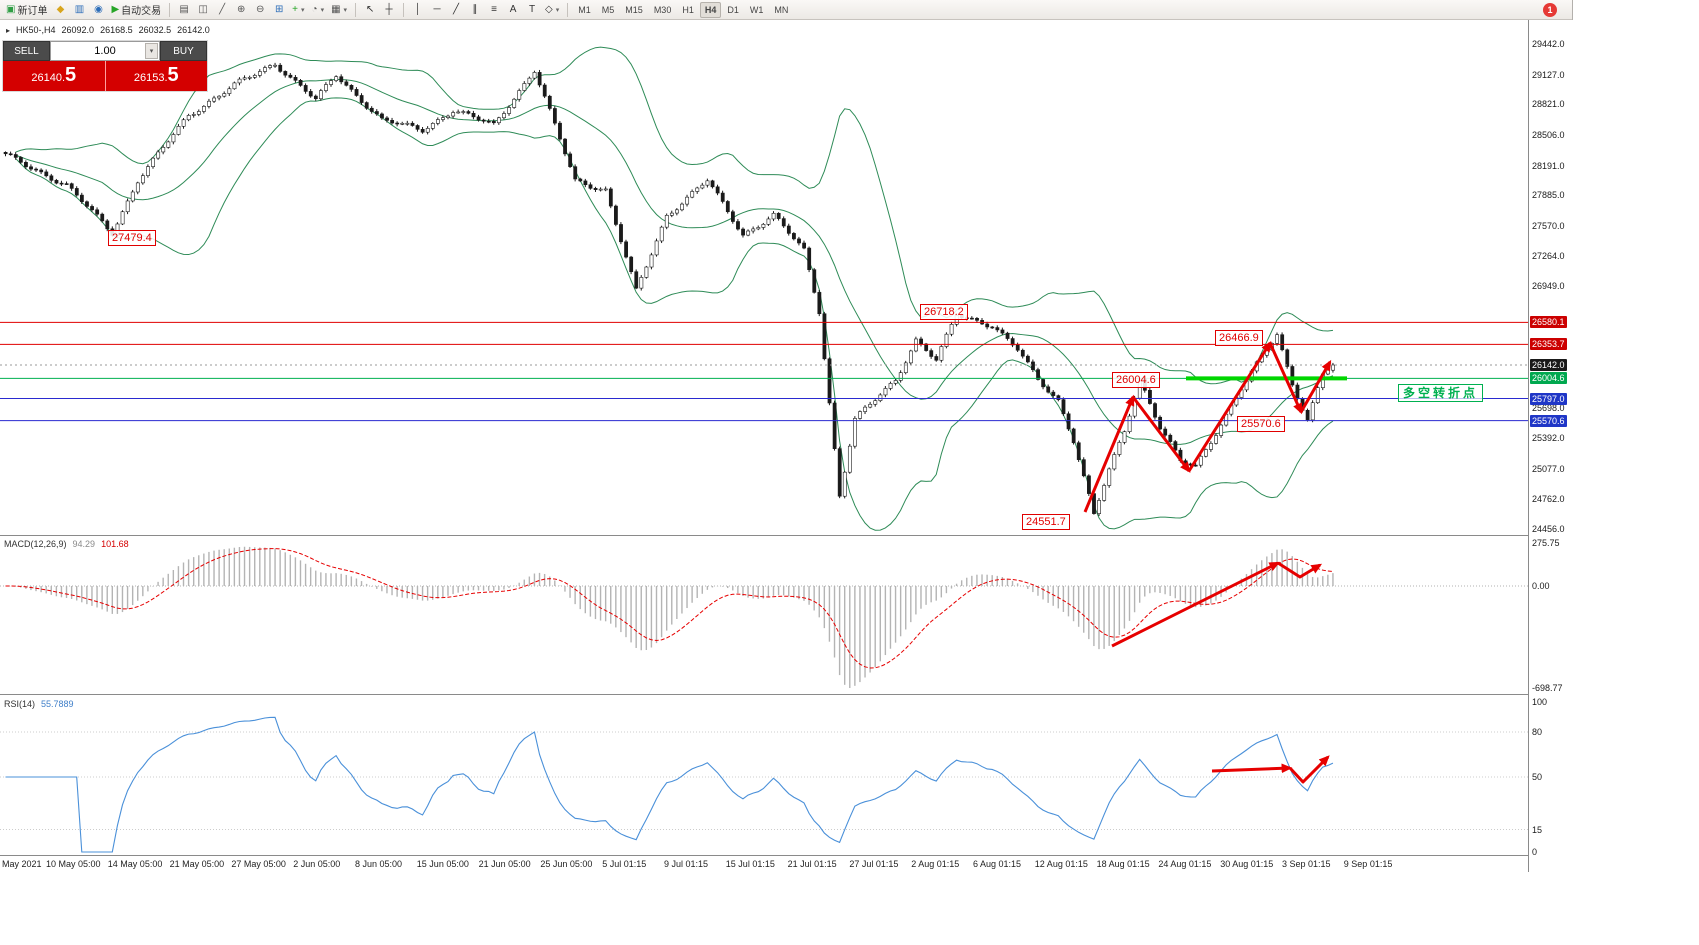 Image resolution: width=1699 pixels, height=945 pixels. What do you see at coordinates (303, 10) in the screenshot?
I see `indicators-dropdown-icon: ▾` at bounding box center [303, 10].